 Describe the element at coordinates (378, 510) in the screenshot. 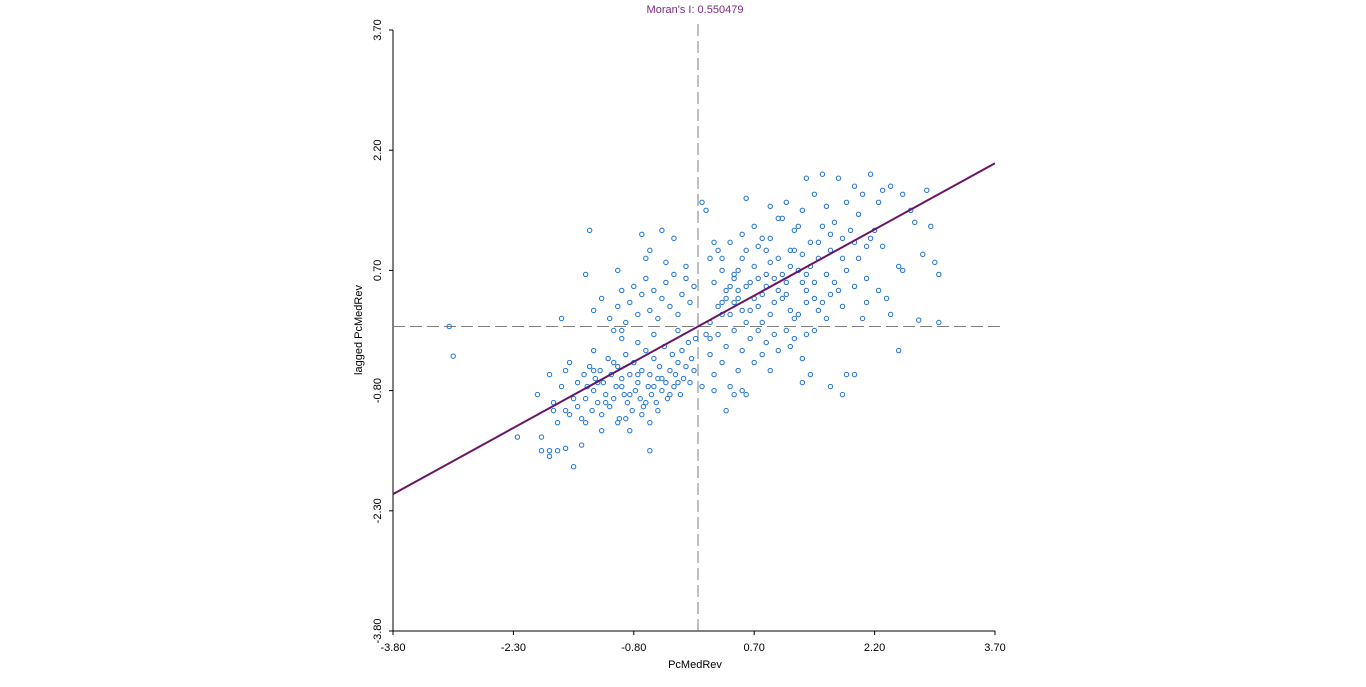

I see `y-tick-label: -2.30` at that location.